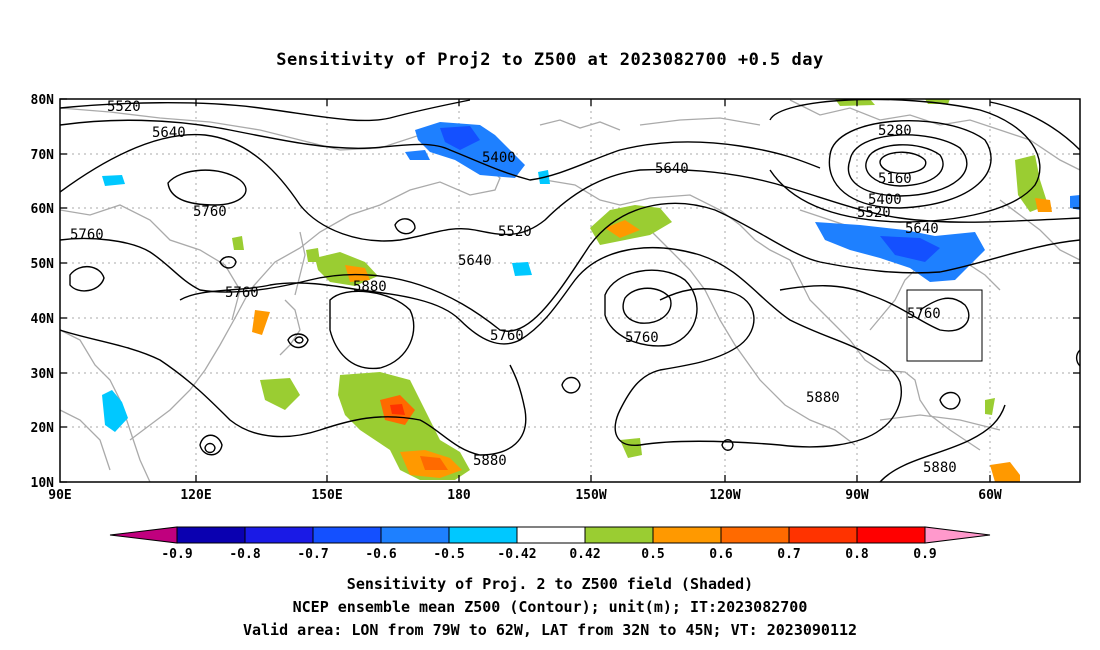 This screenshot has width=1100, height=650. What do you see at coordinates (43, 428) in the screenshot?
I see `lat-label: 20N` at bounding box center [43, 428].